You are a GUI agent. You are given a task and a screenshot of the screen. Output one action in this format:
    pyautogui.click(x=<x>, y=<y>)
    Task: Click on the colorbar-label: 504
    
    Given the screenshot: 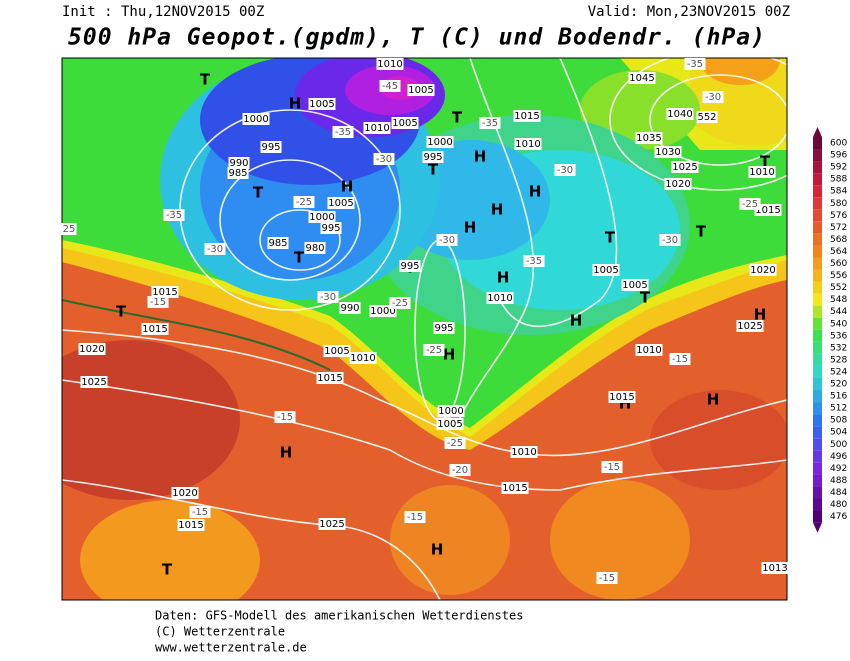 What is the action you would take?
    pyautogui.click(x=838, y=433)
    